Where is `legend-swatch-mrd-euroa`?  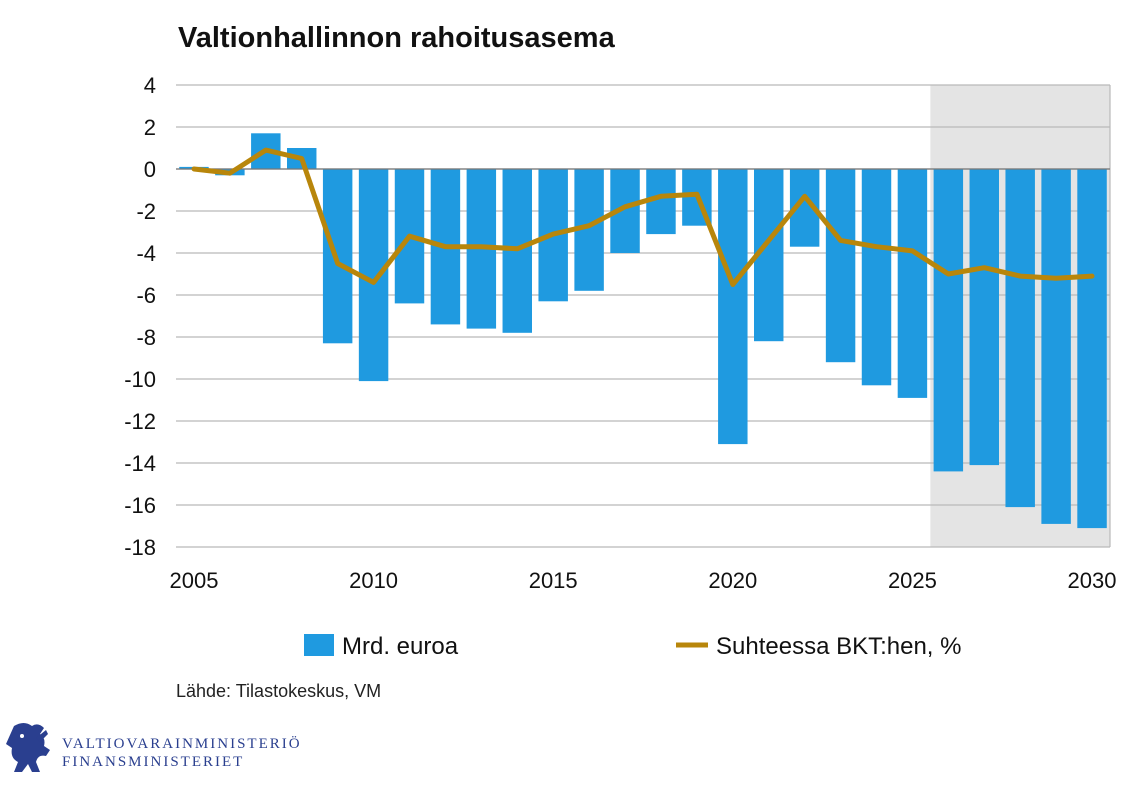
legend-swatch-mrd-euroa is located at coordinates (319, 645).